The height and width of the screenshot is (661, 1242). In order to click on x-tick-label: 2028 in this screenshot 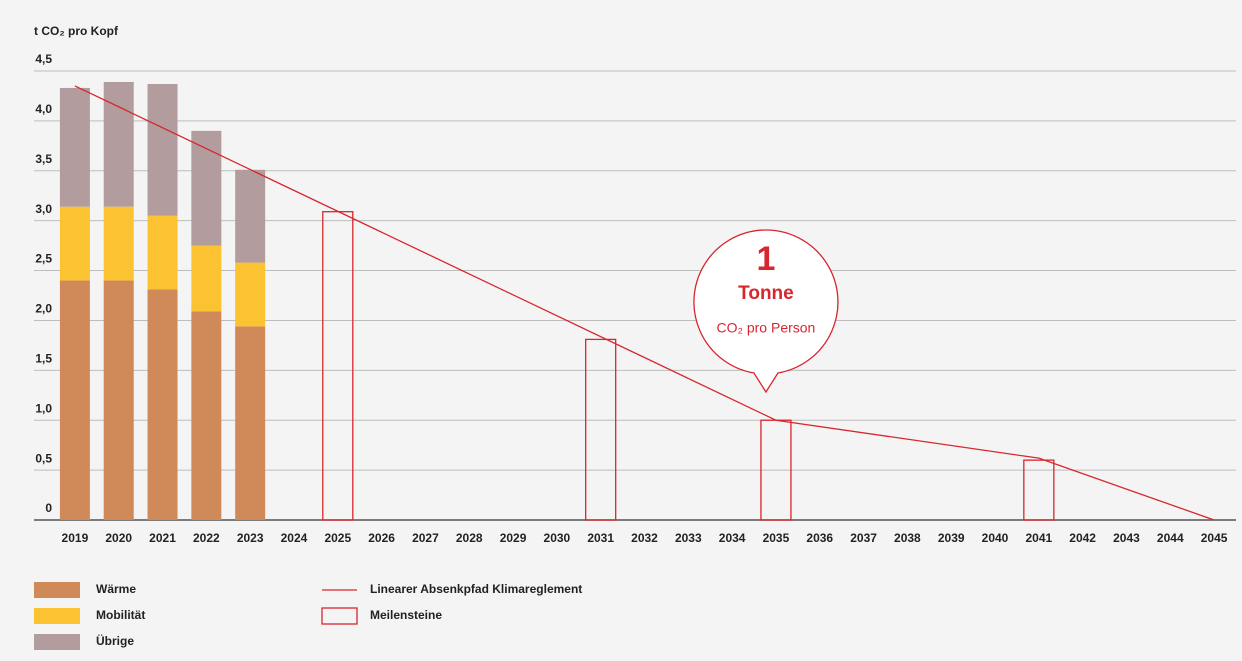, I will do `click(469, 538)`.